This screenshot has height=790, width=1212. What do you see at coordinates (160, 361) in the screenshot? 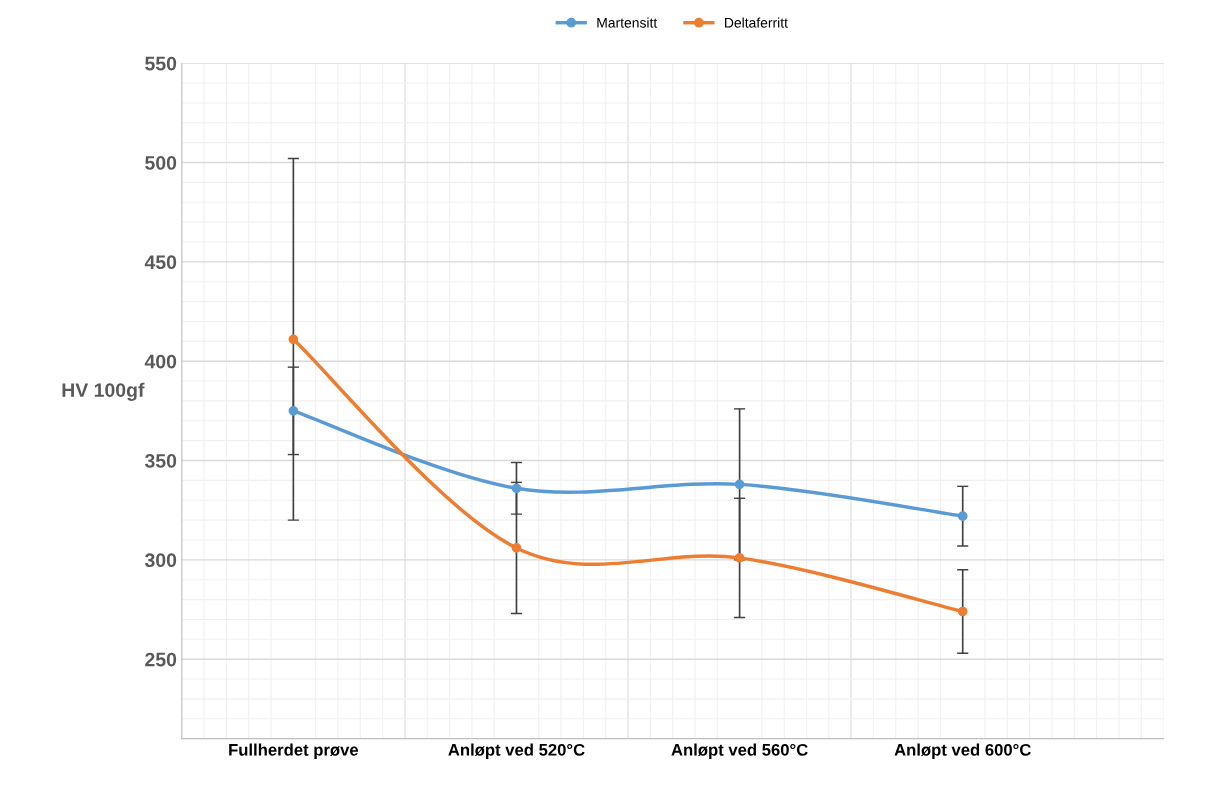
I see `y-tick-label: 400` at bounding box center [160, 361].